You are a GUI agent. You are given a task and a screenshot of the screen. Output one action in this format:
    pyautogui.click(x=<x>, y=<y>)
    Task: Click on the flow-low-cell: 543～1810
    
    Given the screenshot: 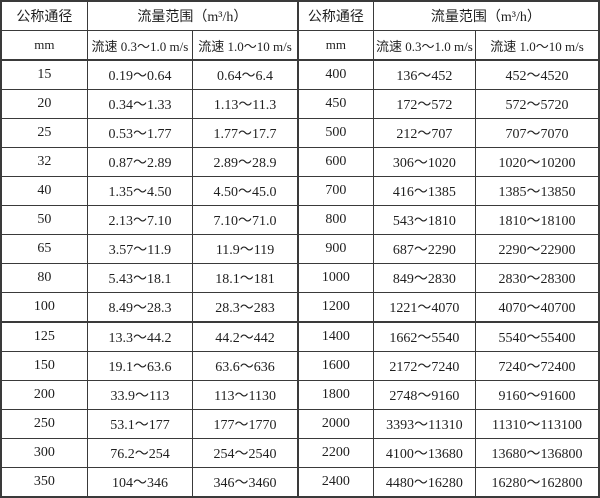 What is the action you would take?
    pyautogui.click(x=424, y=220)
    